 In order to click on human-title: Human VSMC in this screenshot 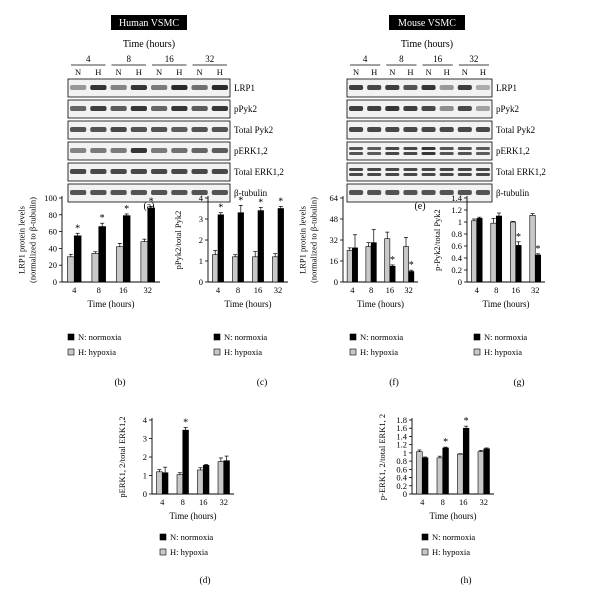, I will do `click(149, 23)`.